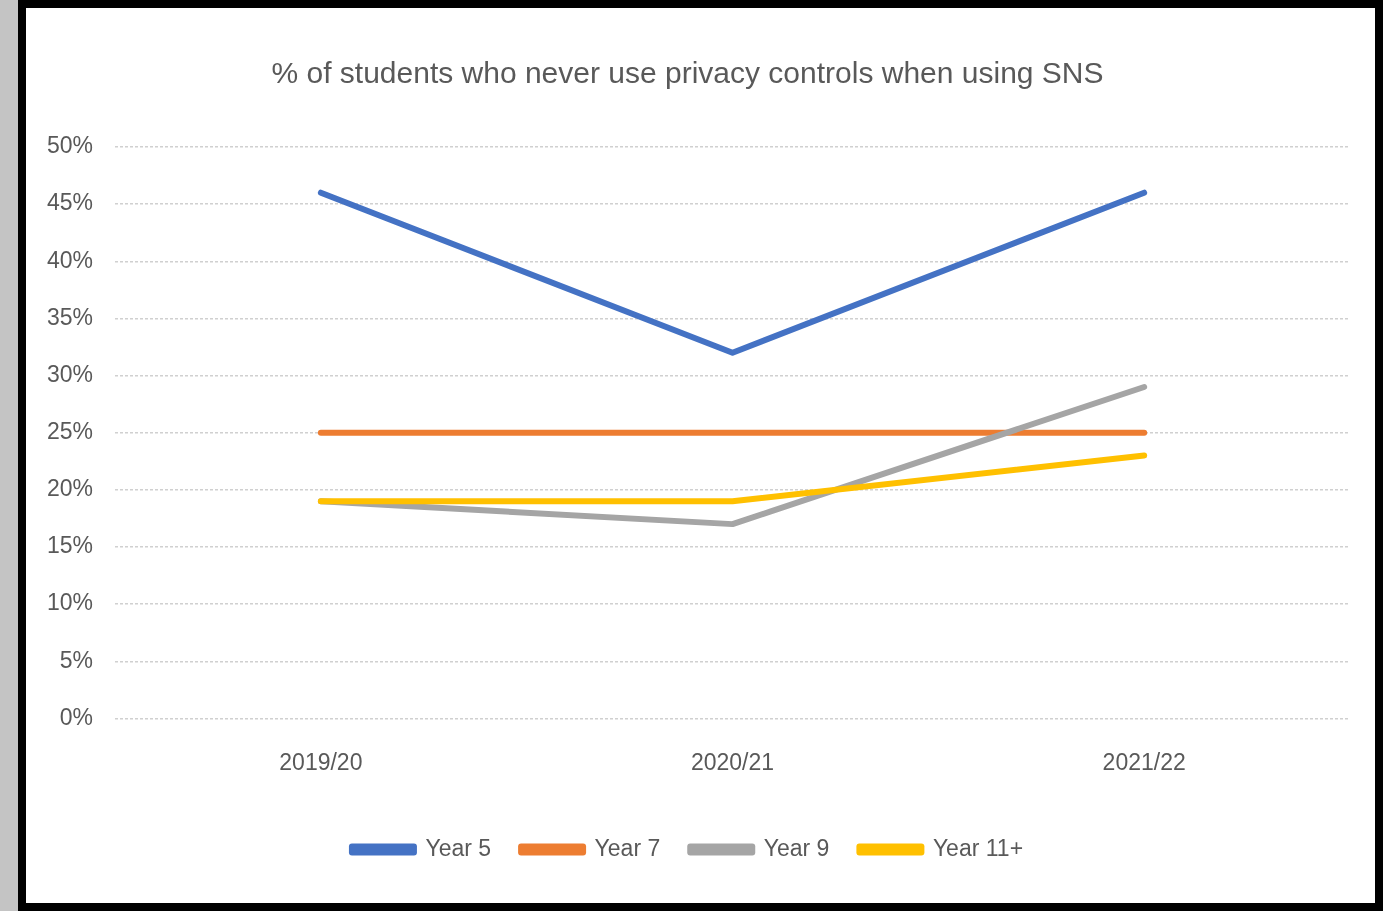 This screenshot has width=1383, height=911. Describe the element at coordinates (70, 316) in the screenshot. I see `y-tick-label: 35%` at that location.